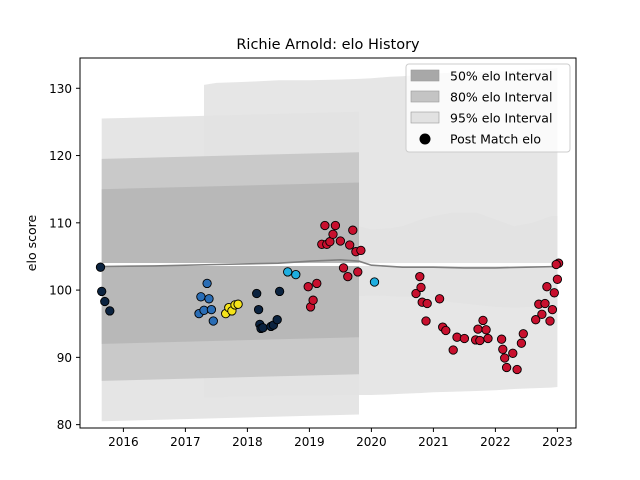 This screenshot has width=640, height=480. Describe the element at coordinates (557, 442) in the screenshot. I see `x-tick-label: 2023` at that location.